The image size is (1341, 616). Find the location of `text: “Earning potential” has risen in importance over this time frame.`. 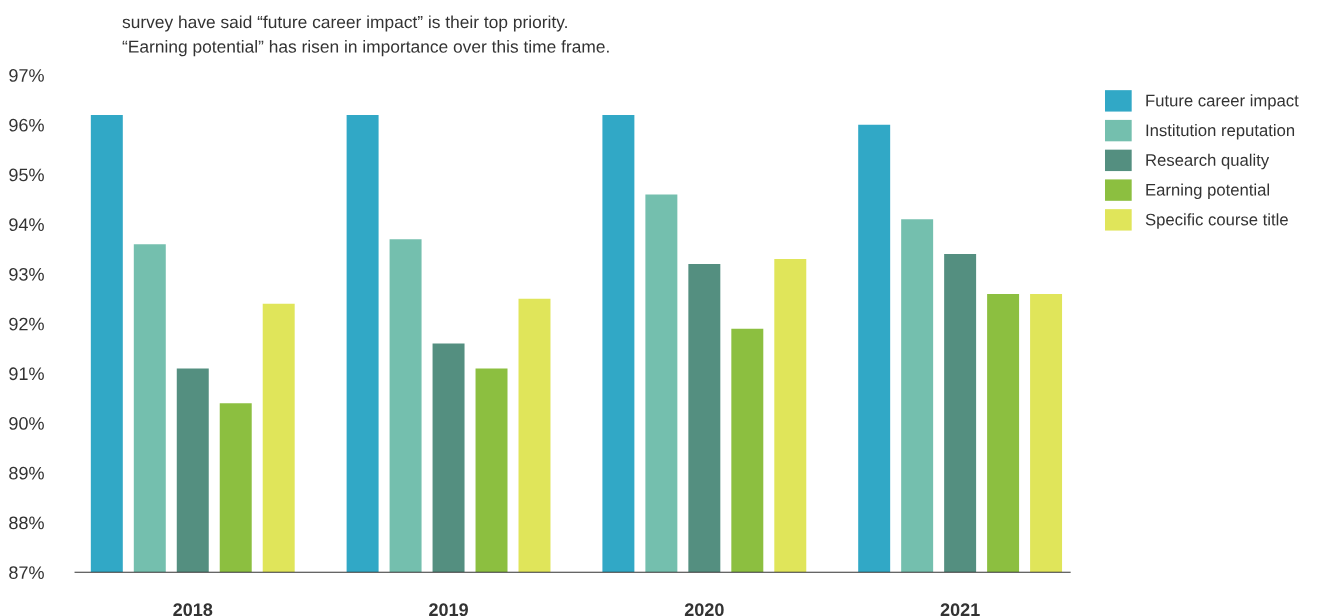

text: “Earning potential” has risen in importance over this time frame. is located at coordinates (365, 48).